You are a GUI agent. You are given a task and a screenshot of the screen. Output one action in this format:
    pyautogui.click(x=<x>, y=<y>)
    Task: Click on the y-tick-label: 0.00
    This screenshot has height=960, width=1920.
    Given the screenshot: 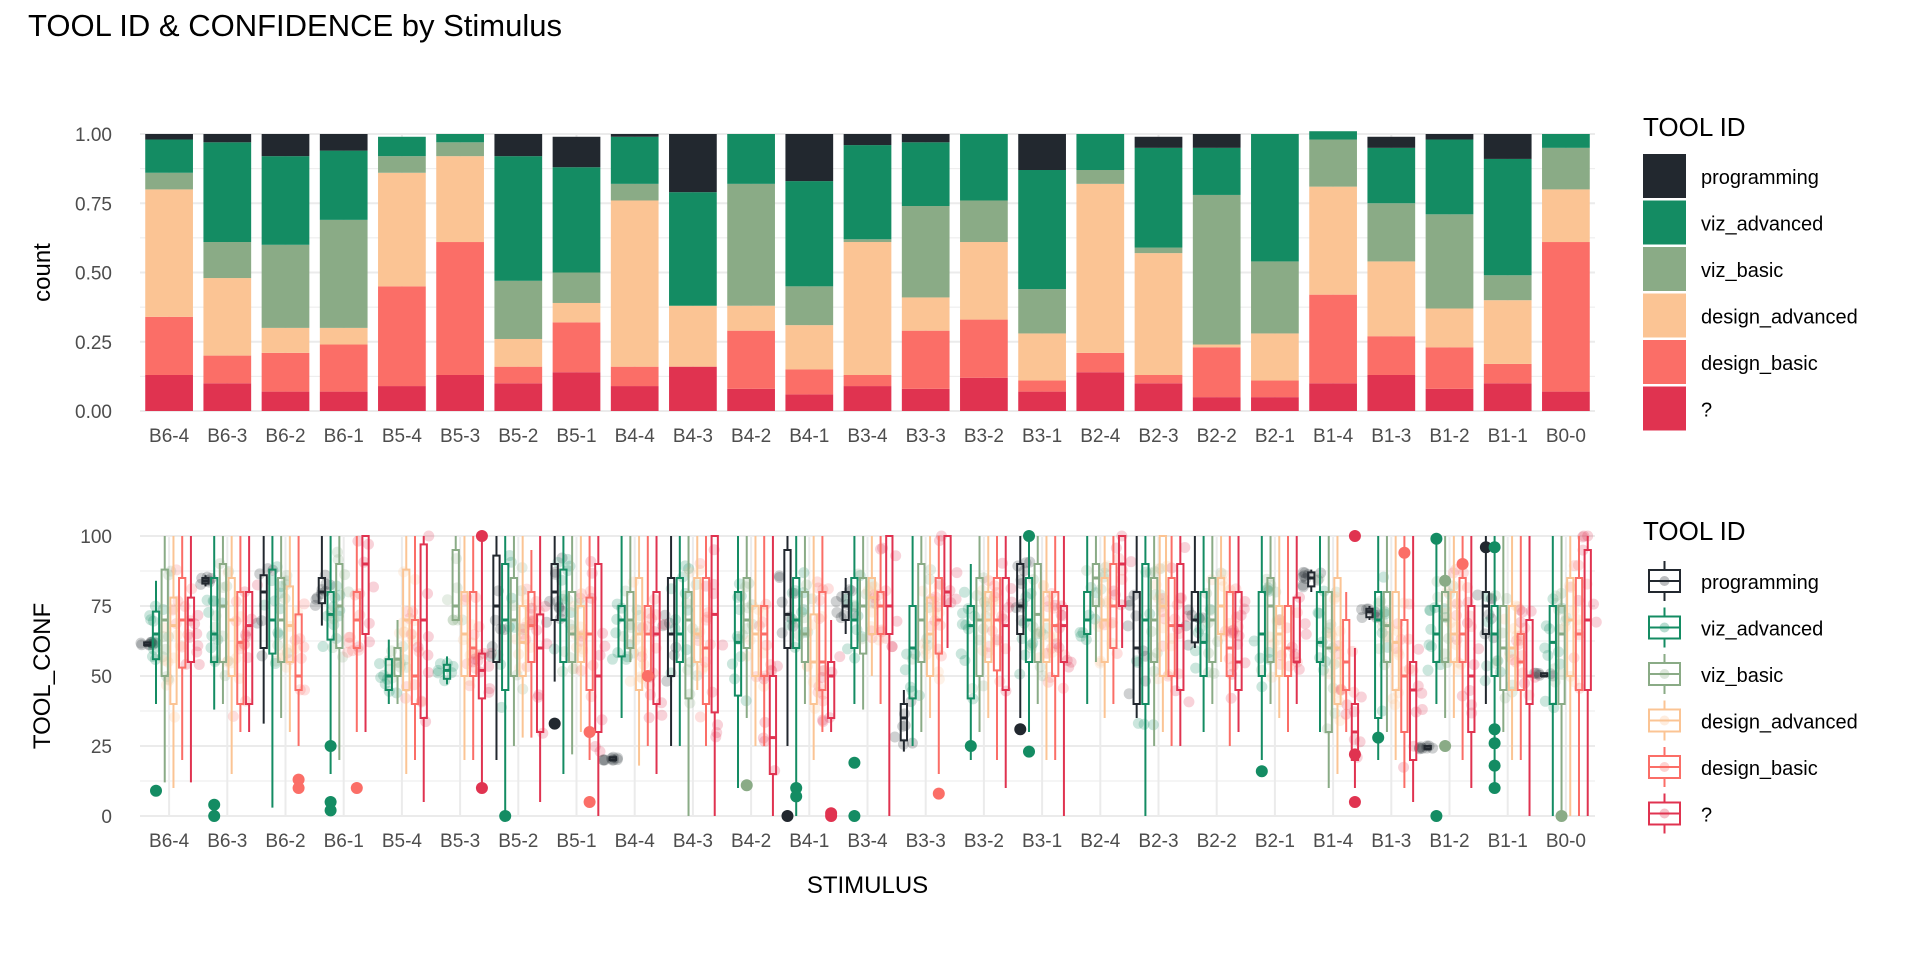 What is the action you would take?
    pyautogui.click(x=93, y=412)
    